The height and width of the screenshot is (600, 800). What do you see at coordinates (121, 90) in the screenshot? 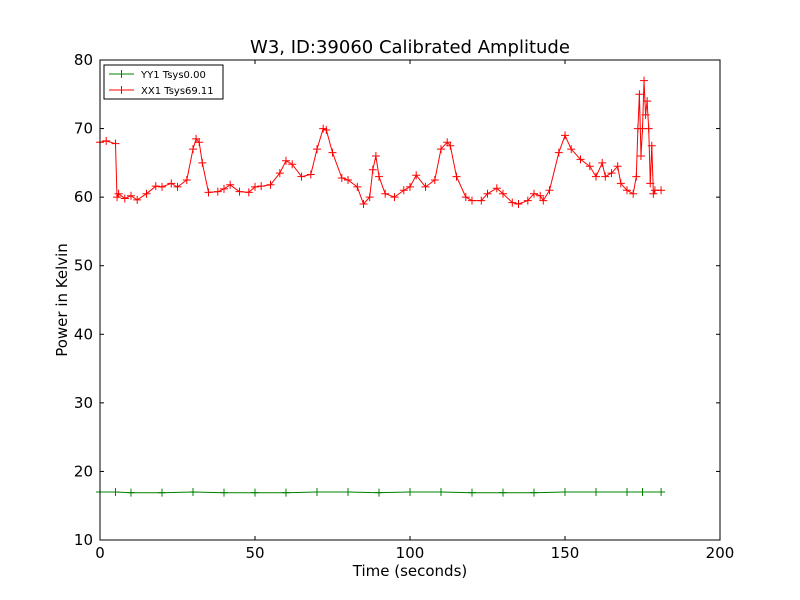
I see `legend-marker` at bounding box center [121, 90].